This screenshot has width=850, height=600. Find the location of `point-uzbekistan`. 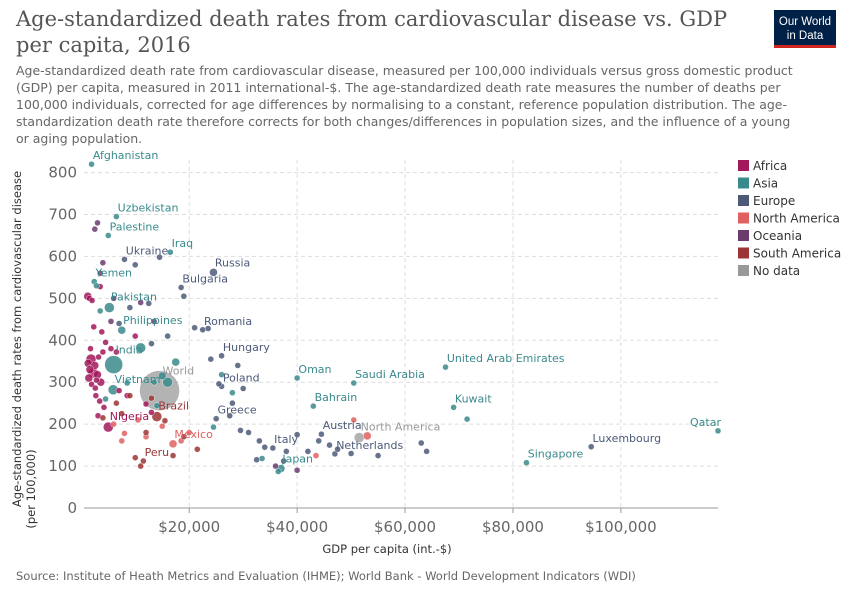

point-uzbekistan is located at coordinates (116, 216).